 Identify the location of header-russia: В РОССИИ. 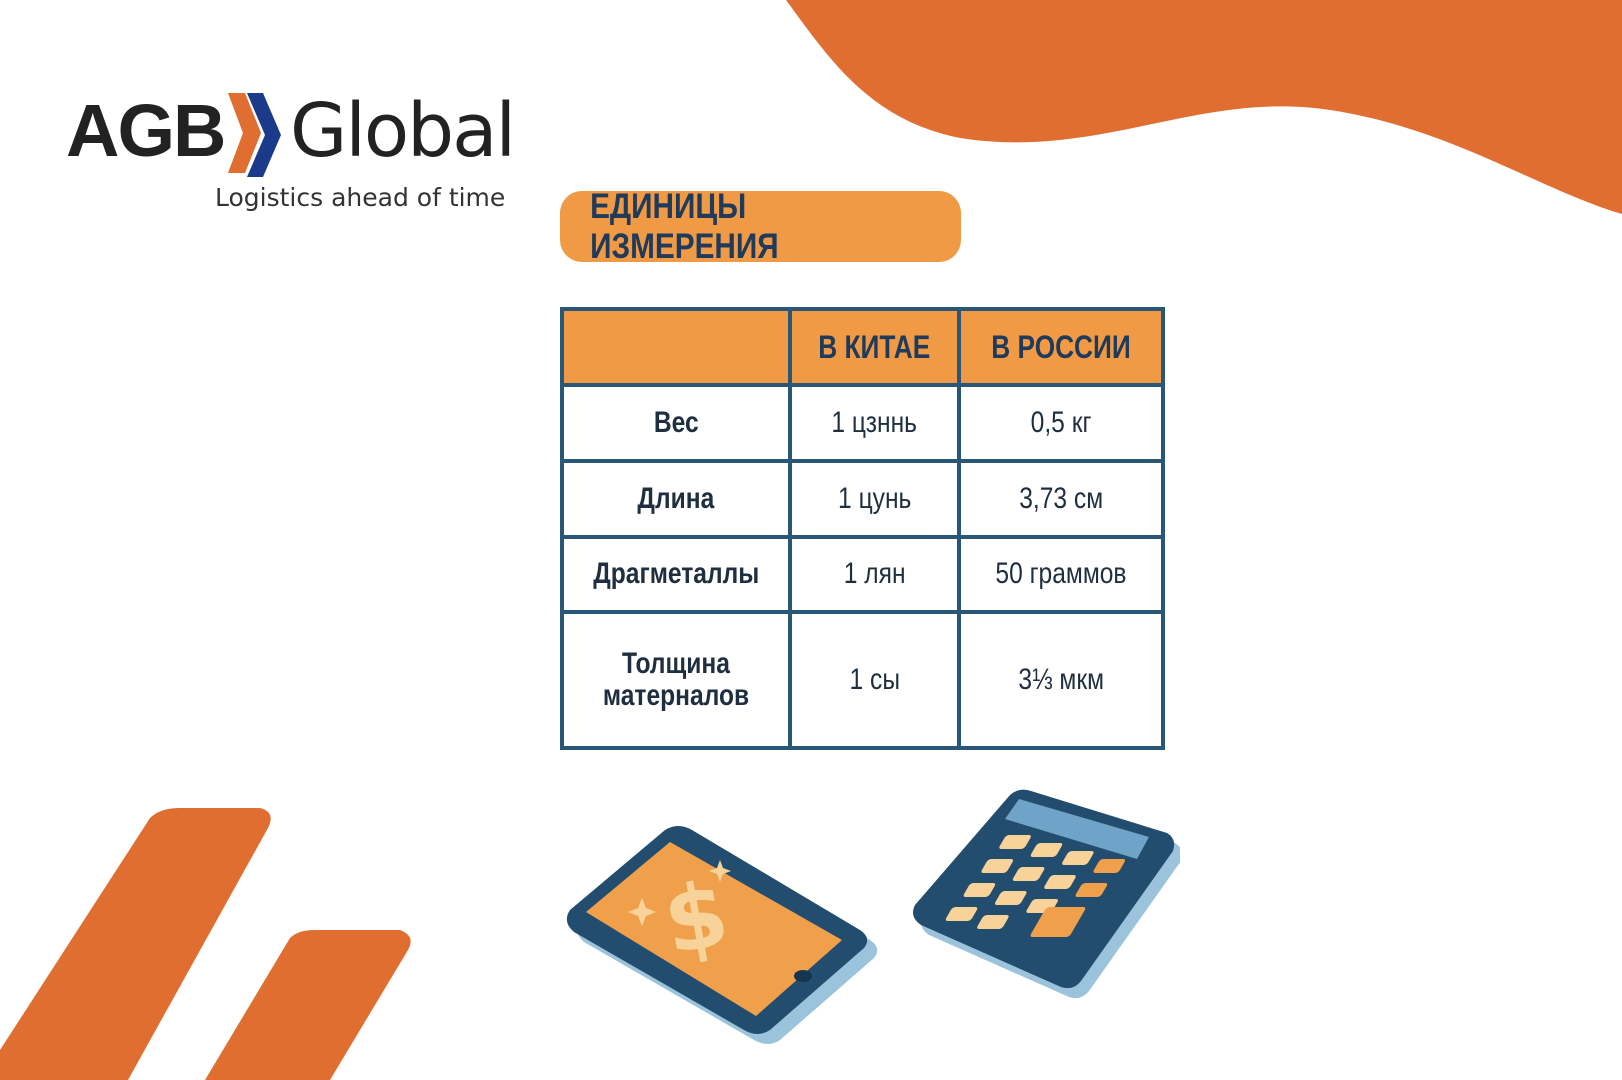
(1061, 347).